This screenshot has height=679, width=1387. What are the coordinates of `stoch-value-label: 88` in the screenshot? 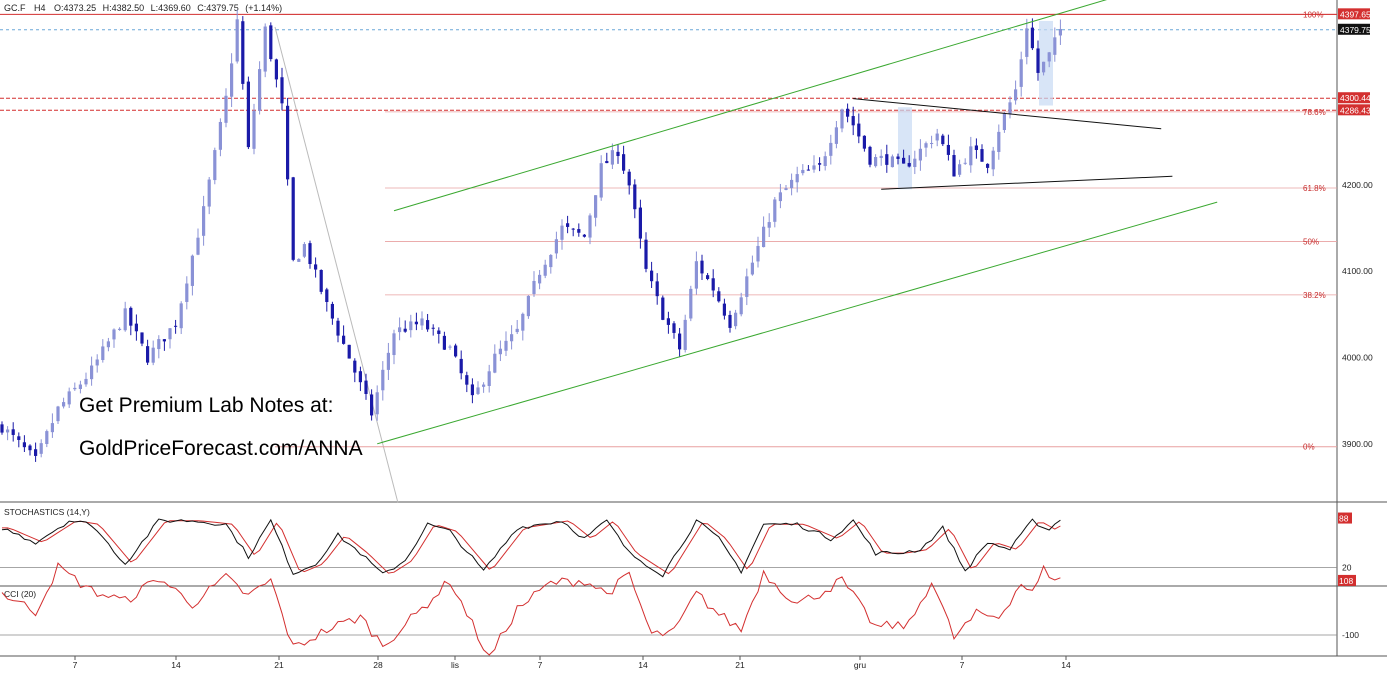 It's located at (1344, 519).